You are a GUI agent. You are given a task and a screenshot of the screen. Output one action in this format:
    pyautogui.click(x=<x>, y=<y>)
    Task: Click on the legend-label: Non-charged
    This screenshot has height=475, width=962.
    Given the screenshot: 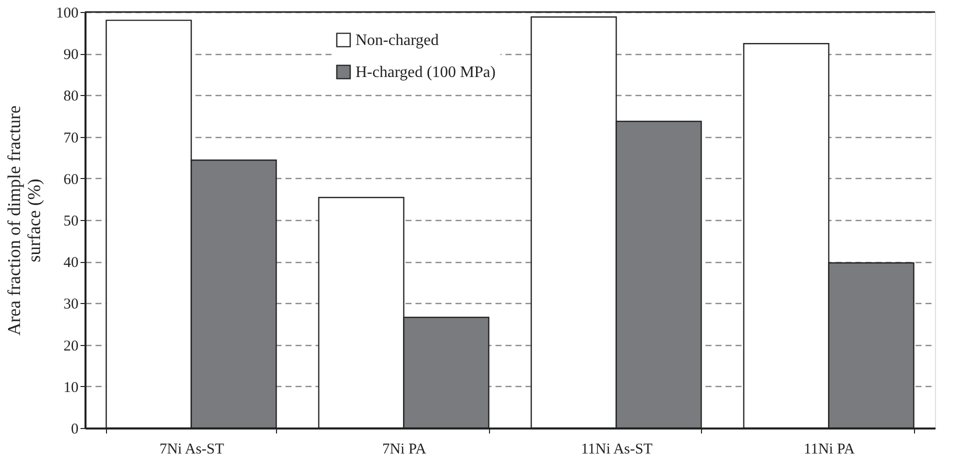 What is the action you would take?
    pyautogui.click(x=397, y=40)
    